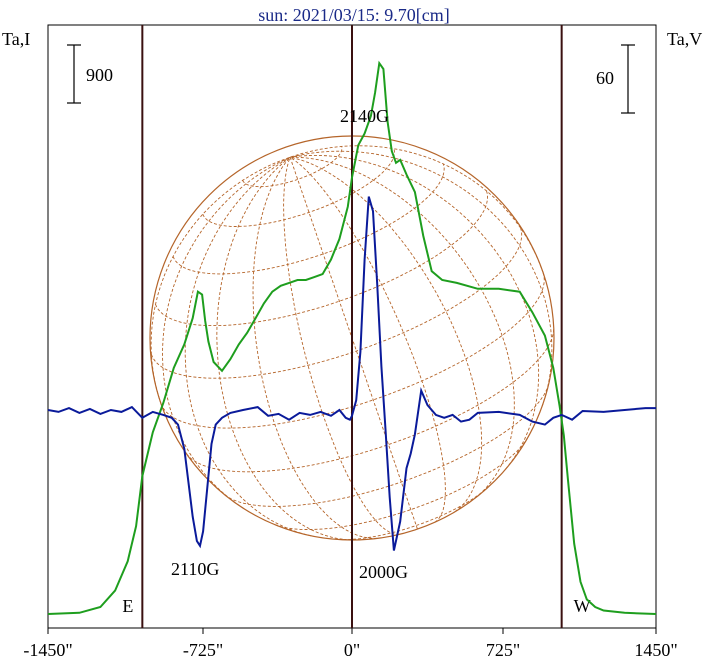 The image size is (708, 662). What do you see at coordinates (47, 650) in the screenshot?
I see `x-tick-label: -1450"` at bounding box center [47, 650].